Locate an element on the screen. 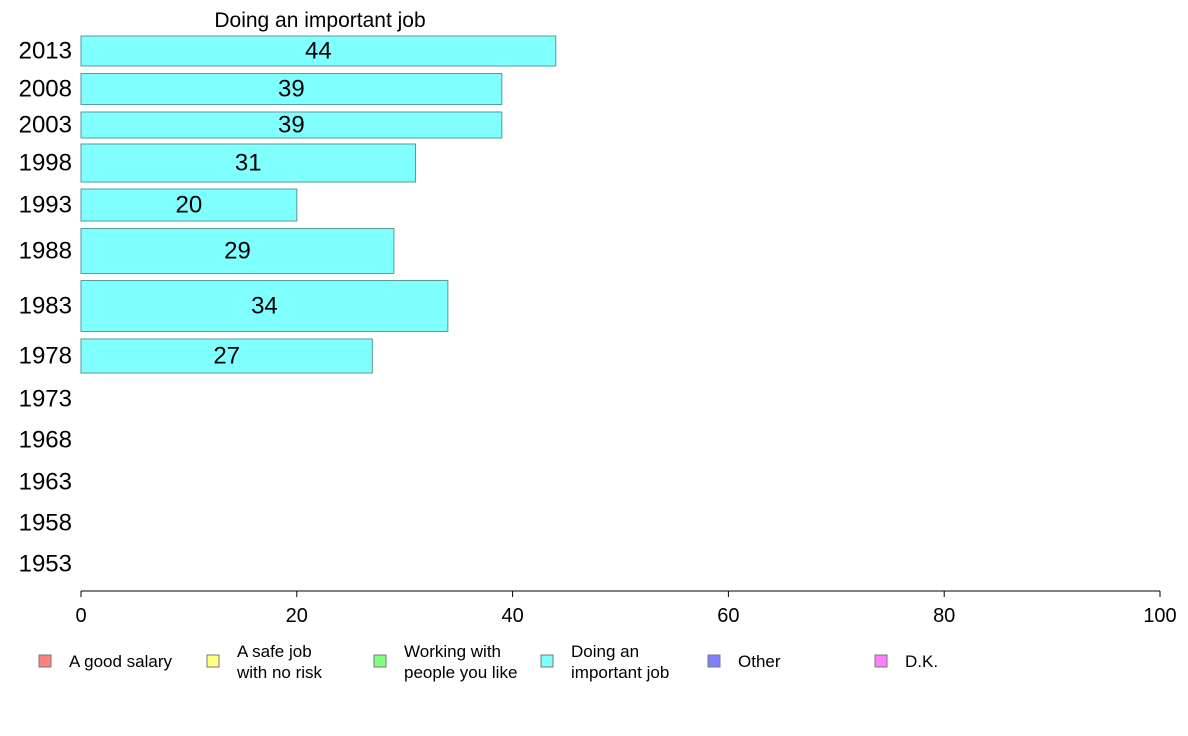 This screenshot has width=1188, height=736. x-tick-label-0: 0 is located at coordinates (80, 616).